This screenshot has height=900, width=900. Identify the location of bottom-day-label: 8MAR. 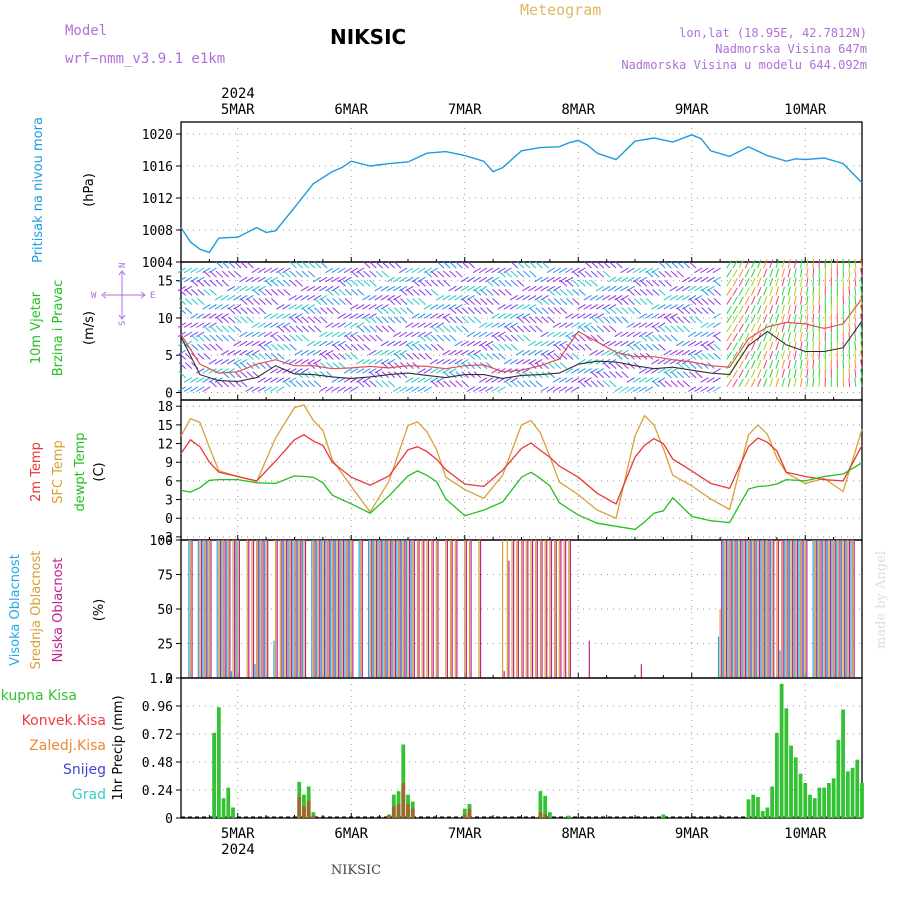
(578, 834).